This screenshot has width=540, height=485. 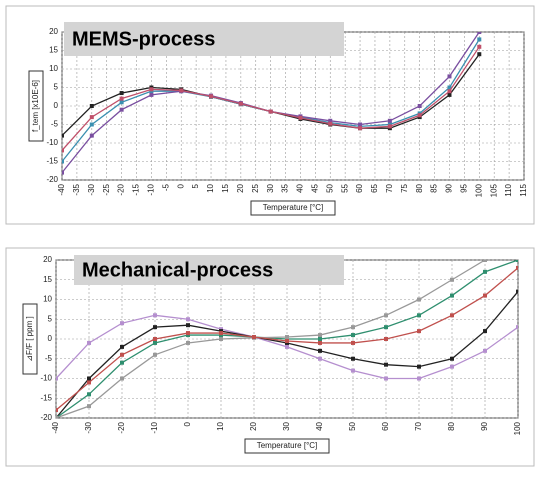 I want to click on y-tick-label: 0, so click(x=50, y=338).